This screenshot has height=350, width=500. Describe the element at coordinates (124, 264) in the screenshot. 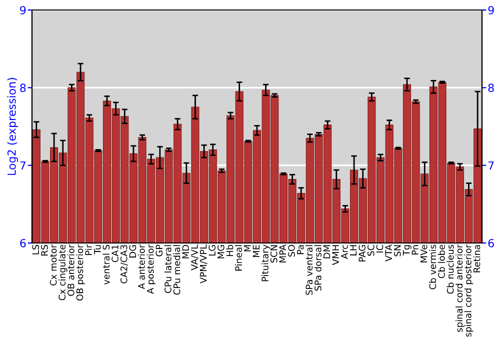

I see `x-tick-label: CA2/CA3` at that location.